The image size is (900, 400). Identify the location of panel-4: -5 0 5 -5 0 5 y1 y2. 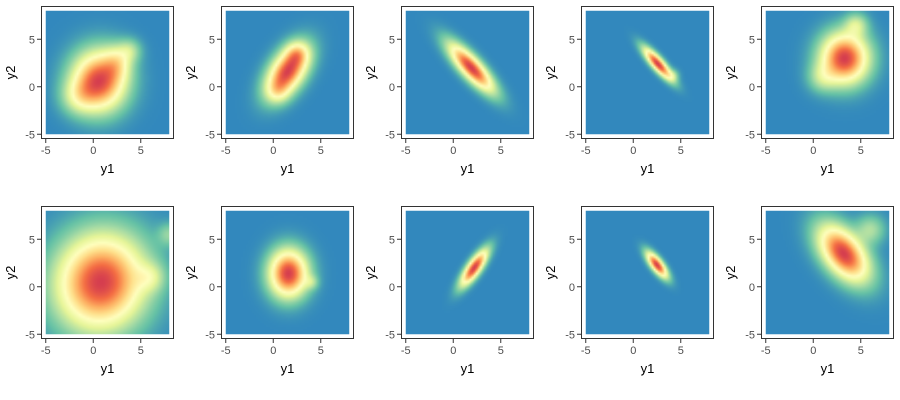
(628, 91).